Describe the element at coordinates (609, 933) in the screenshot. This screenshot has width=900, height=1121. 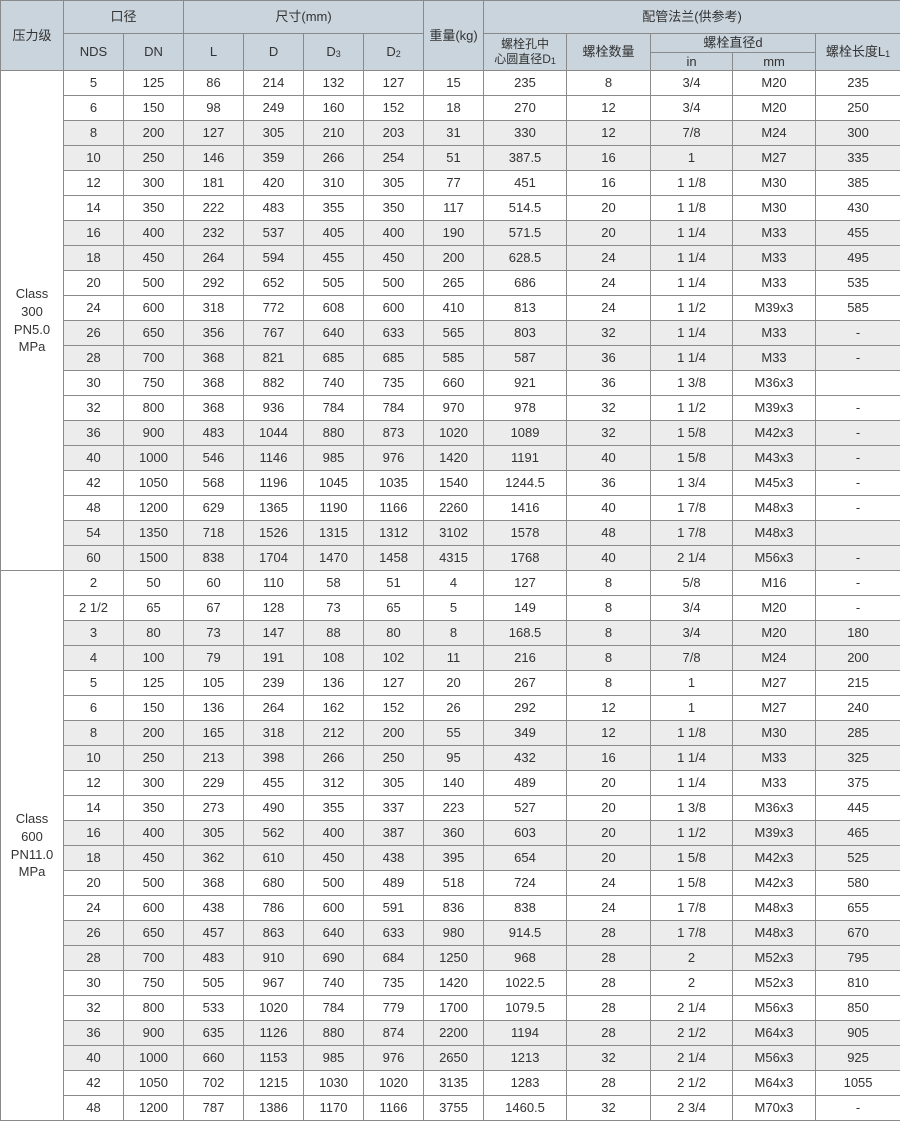
I see `cell-bolt-count: 28` at that location.